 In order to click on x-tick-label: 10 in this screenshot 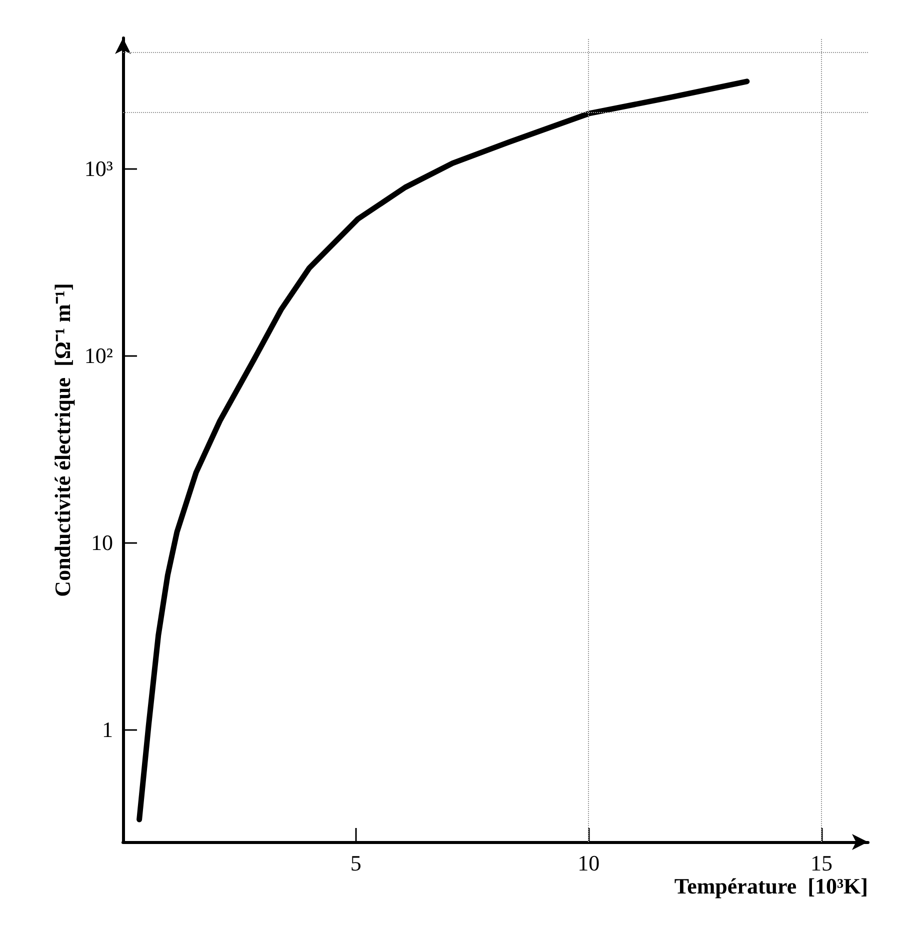, I will do `click(589, 863)`.